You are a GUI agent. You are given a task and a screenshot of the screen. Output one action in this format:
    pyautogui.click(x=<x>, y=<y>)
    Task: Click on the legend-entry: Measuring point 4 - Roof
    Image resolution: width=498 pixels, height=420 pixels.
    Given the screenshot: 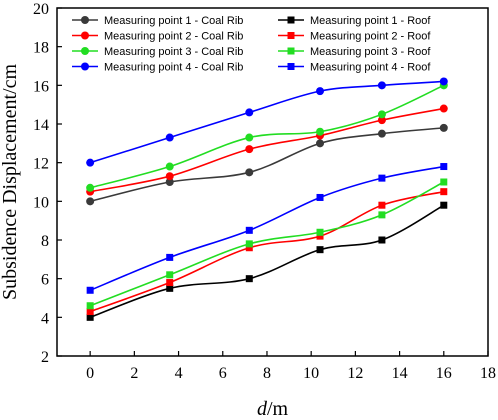 What is the action you would take?
    pyautogui.click(x=354, y=68)
    